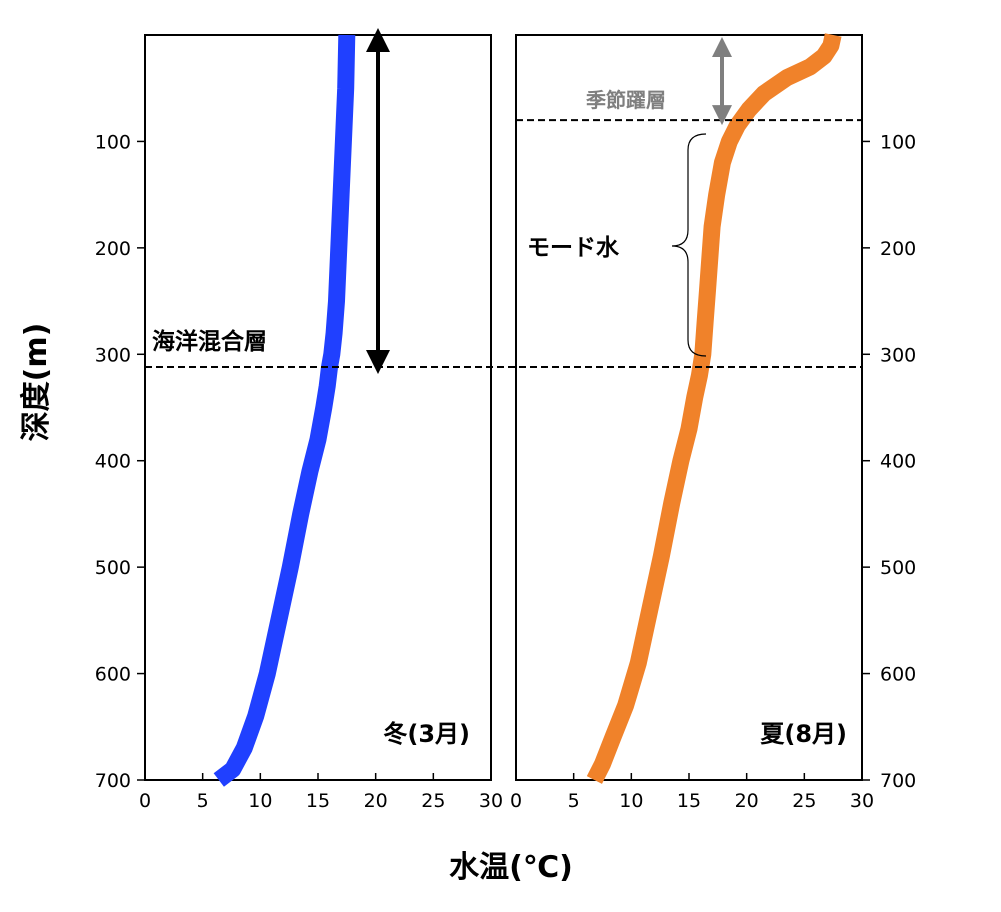 The image size is (1001, 912). What do you see at coordinates (113, 462) in the screenshot?
I see `winter-y-tick-label: 400` at bounding box center [113, 462].